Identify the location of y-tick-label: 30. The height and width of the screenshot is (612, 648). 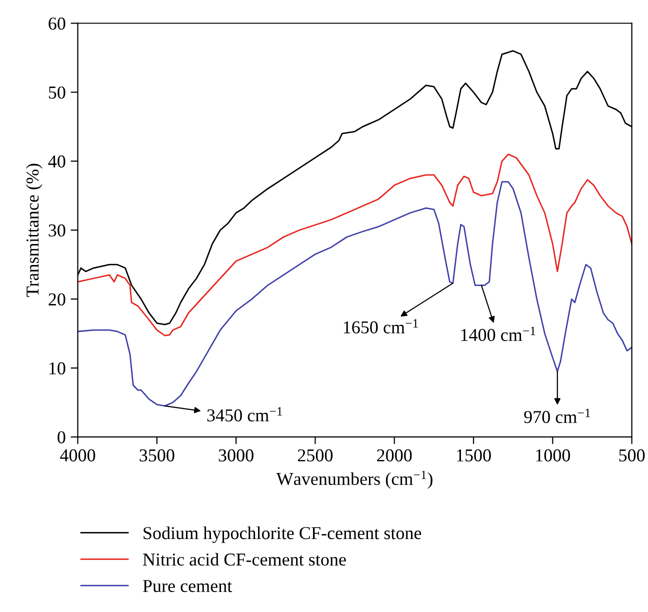
(57, 230).